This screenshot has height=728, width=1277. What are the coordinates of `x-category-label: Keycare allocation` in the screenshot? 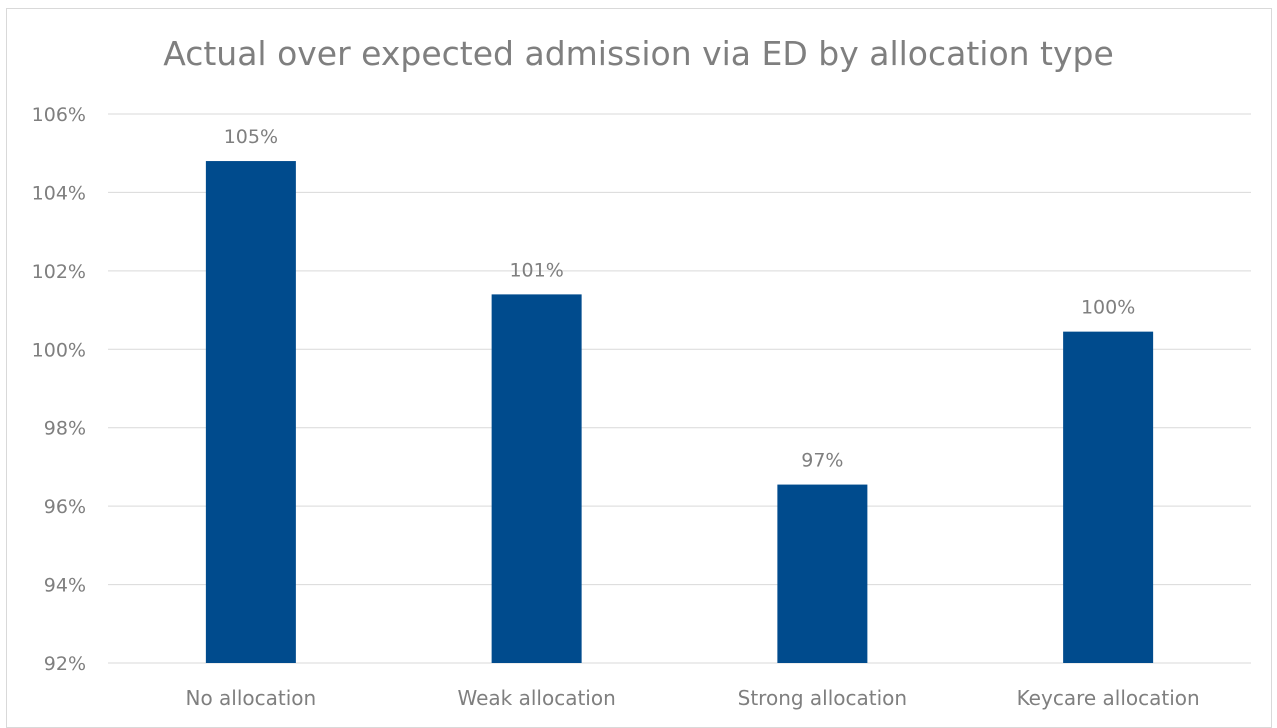 It's located at (1108, 698).